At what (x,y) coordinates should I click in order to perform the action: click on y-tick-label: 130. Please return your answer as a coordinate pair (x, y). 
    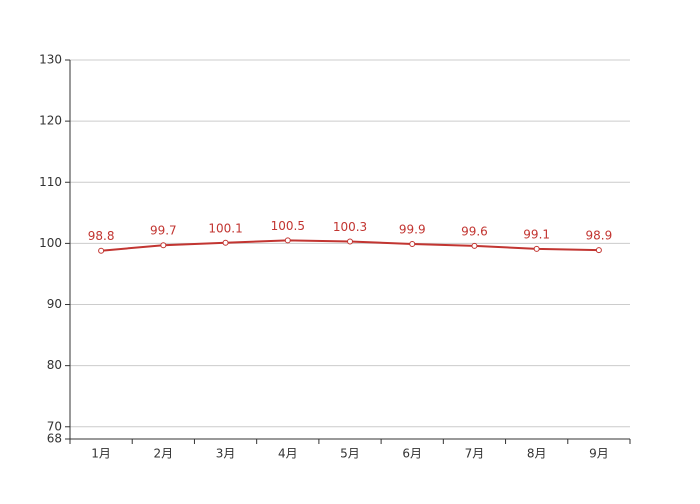
    Looking at the image, I should click on (50, 60).